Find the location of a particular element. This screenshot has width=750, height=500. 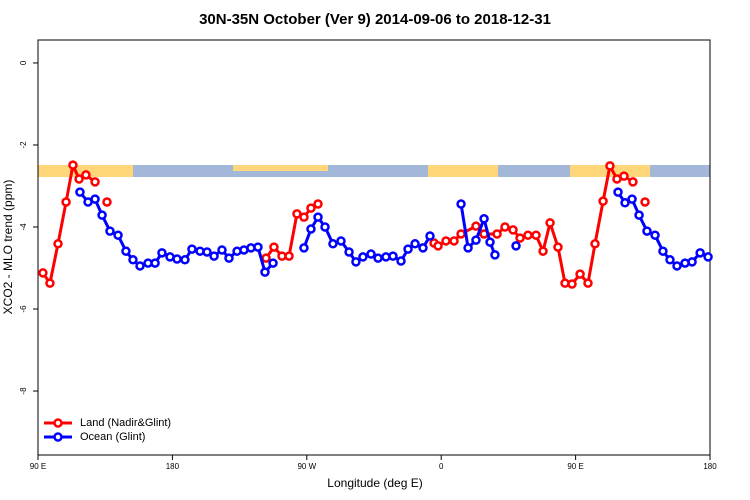

series-line is located at coordinates (68, 223).